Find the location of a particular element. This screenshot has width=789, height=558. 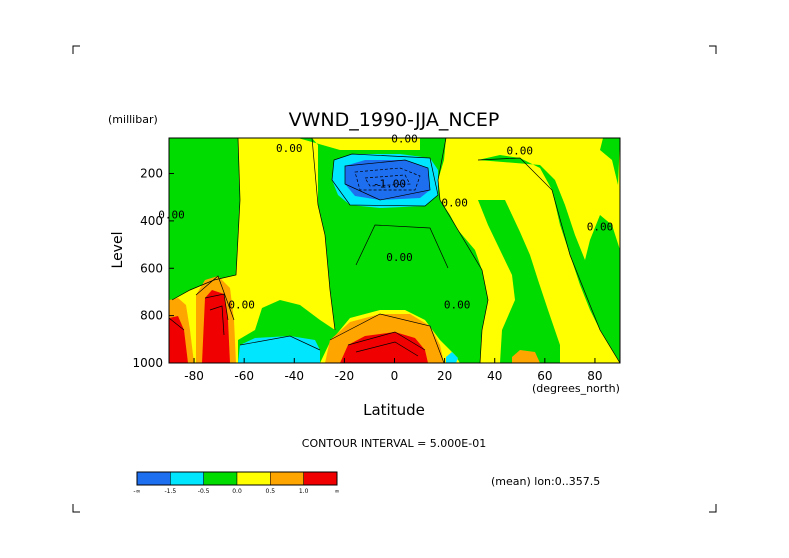

x-tick-label: 80 is located at coordinates (594, 376).